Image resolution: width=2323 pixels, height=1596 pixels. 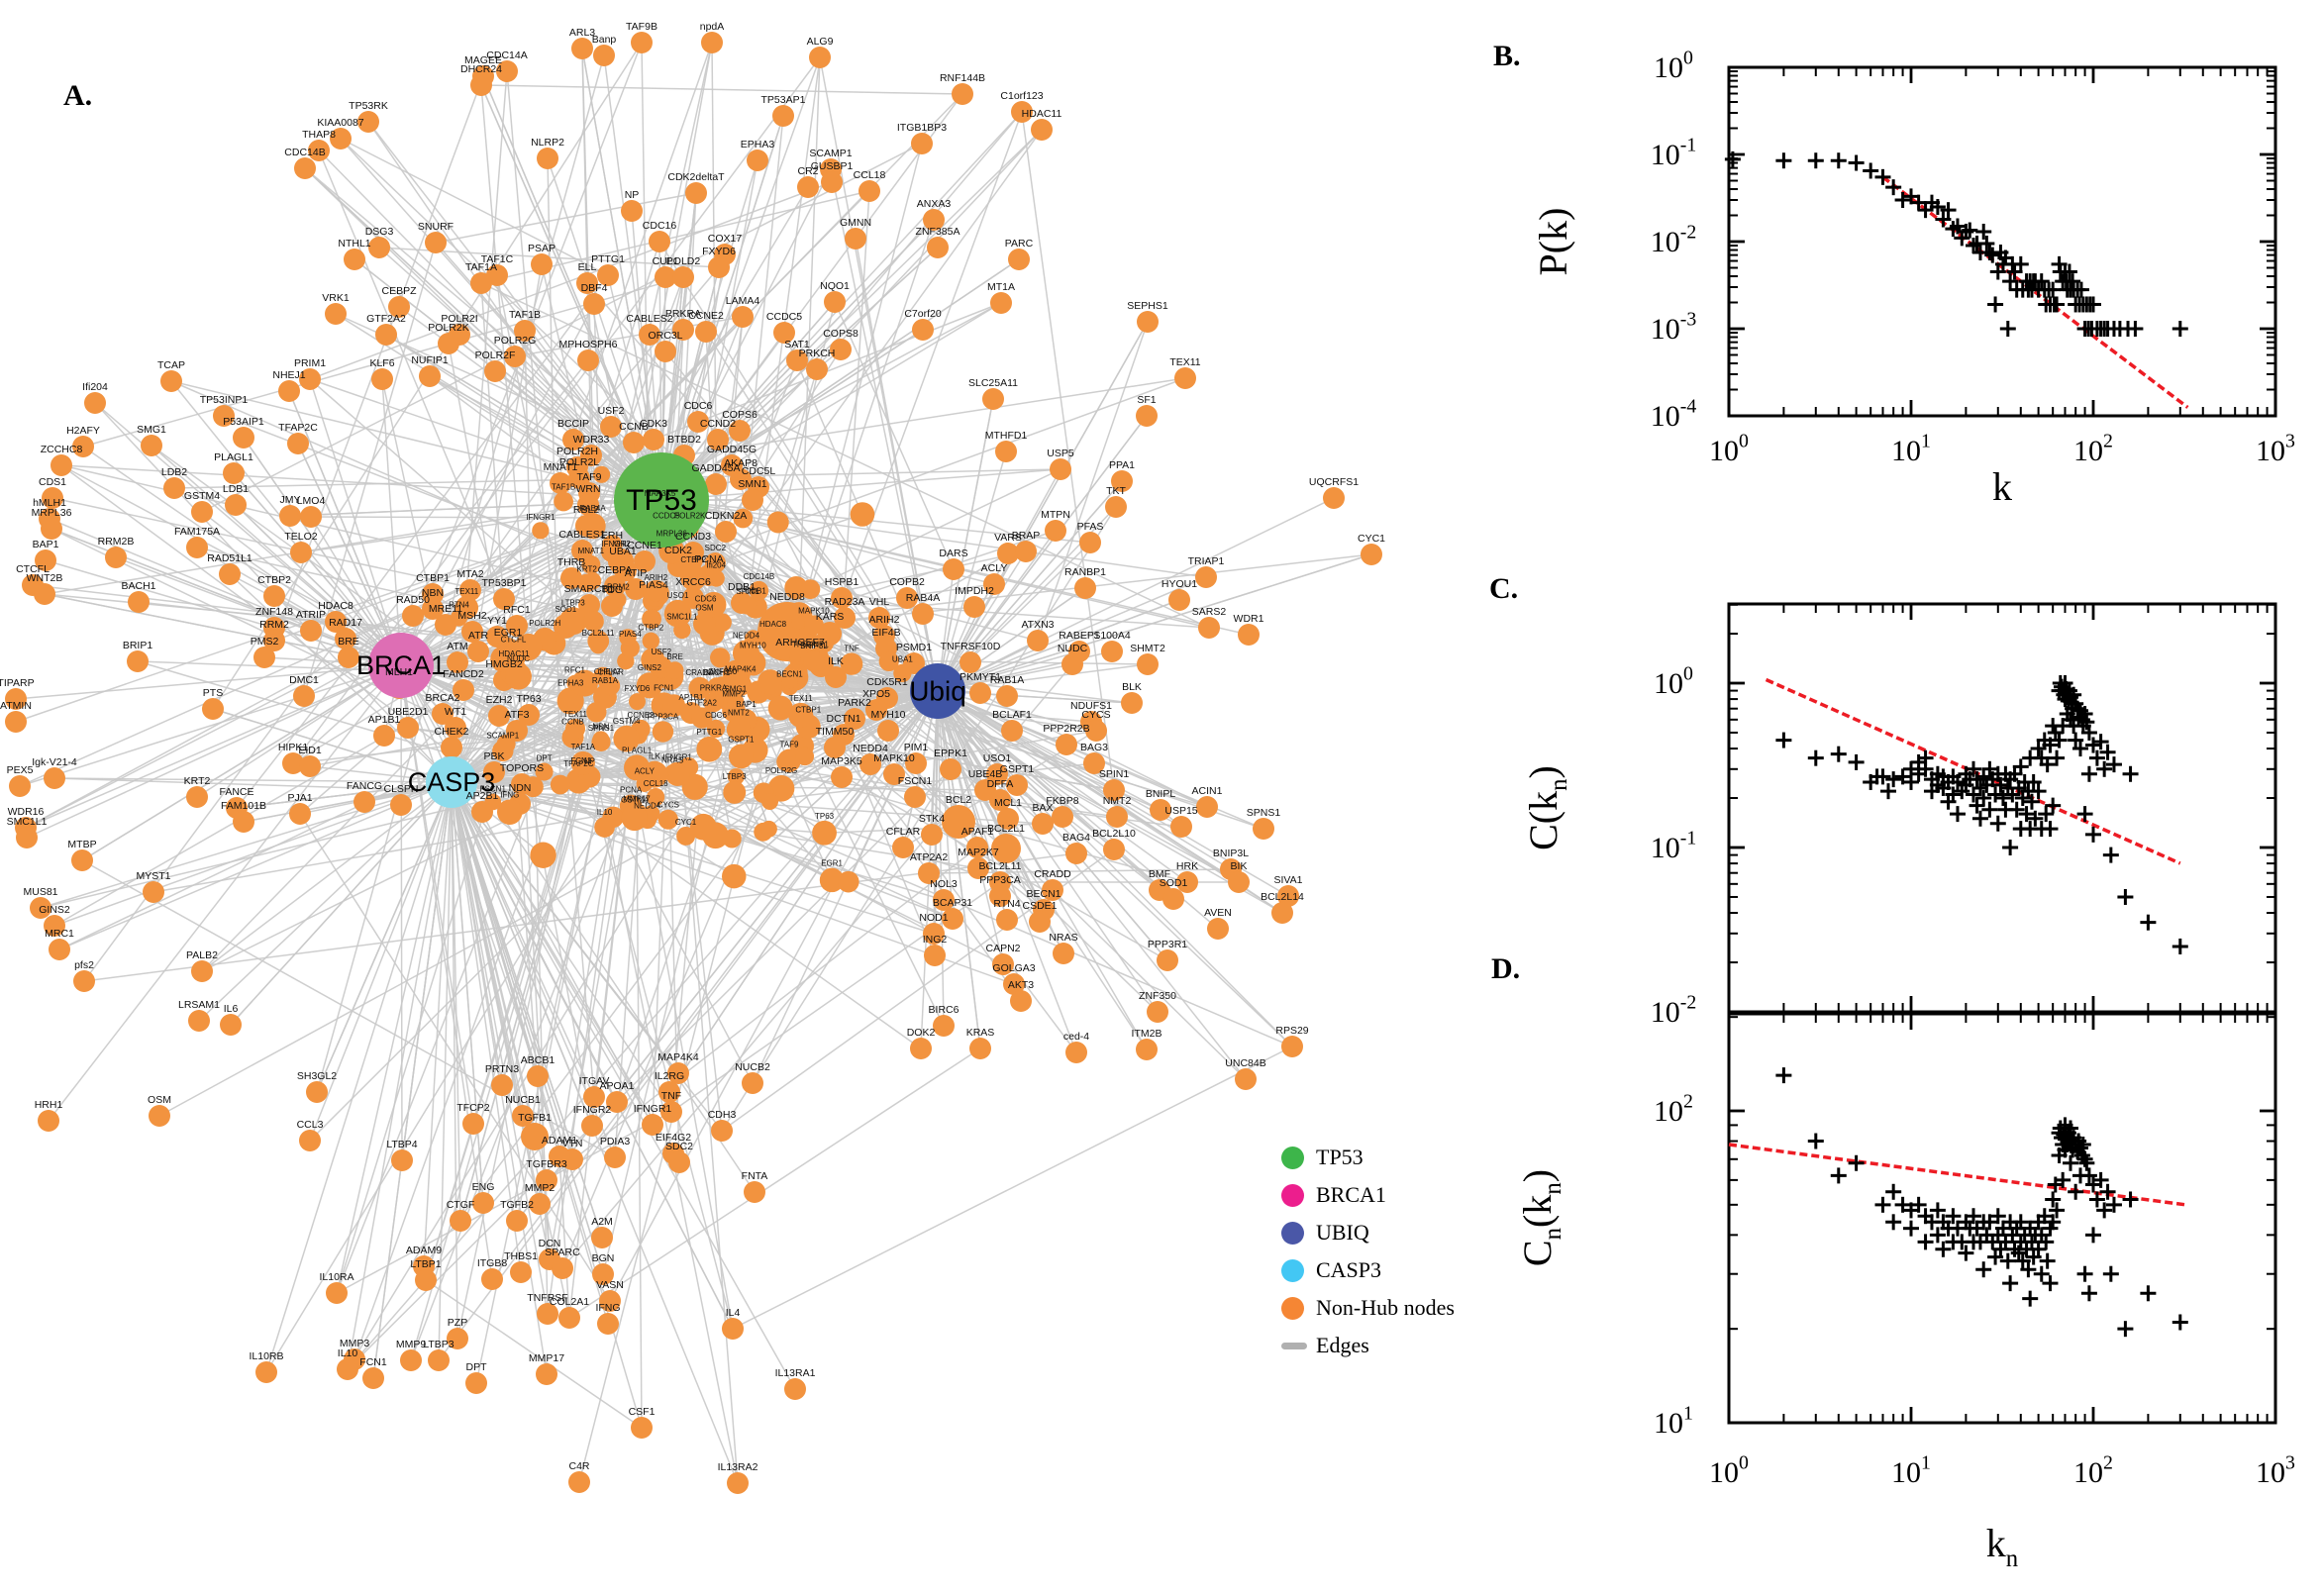 I want to click on node-swatch-icon, so click(x=1292, y=1308).